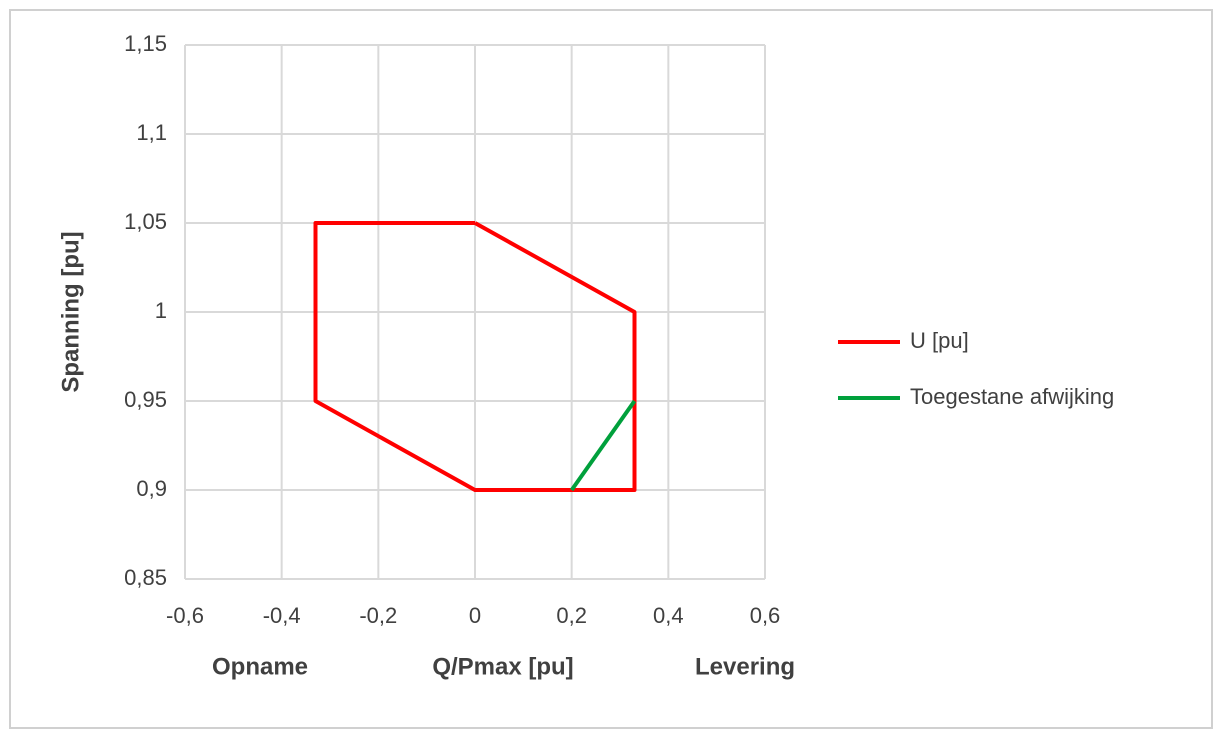 Image resolution: width=1224 pixels, height=744 pixels. I want to click on x-axis-label: Q/Pmax [pu], so click(502, 666).